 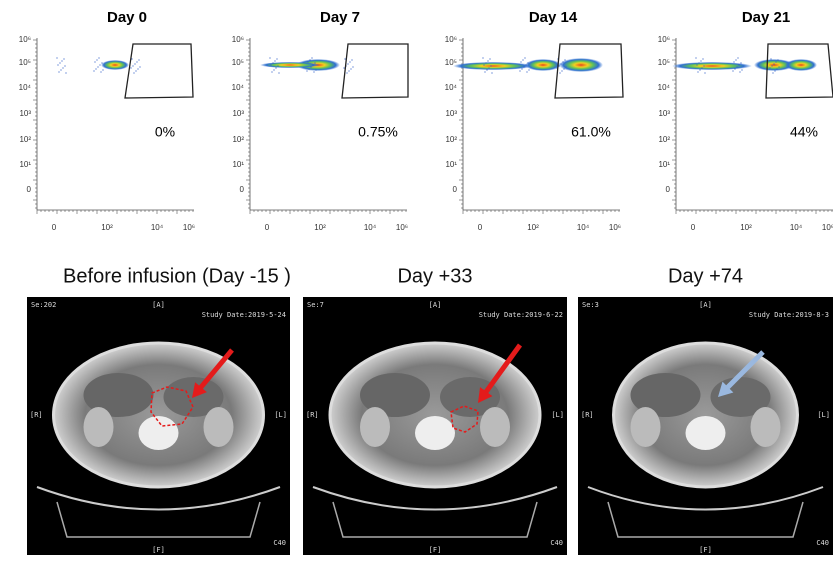 What do you see at coordinates (521, 315) in the screenshot?
I see `overlay-text: Study Date:2019-6-22` at bounding box center [521, 315].